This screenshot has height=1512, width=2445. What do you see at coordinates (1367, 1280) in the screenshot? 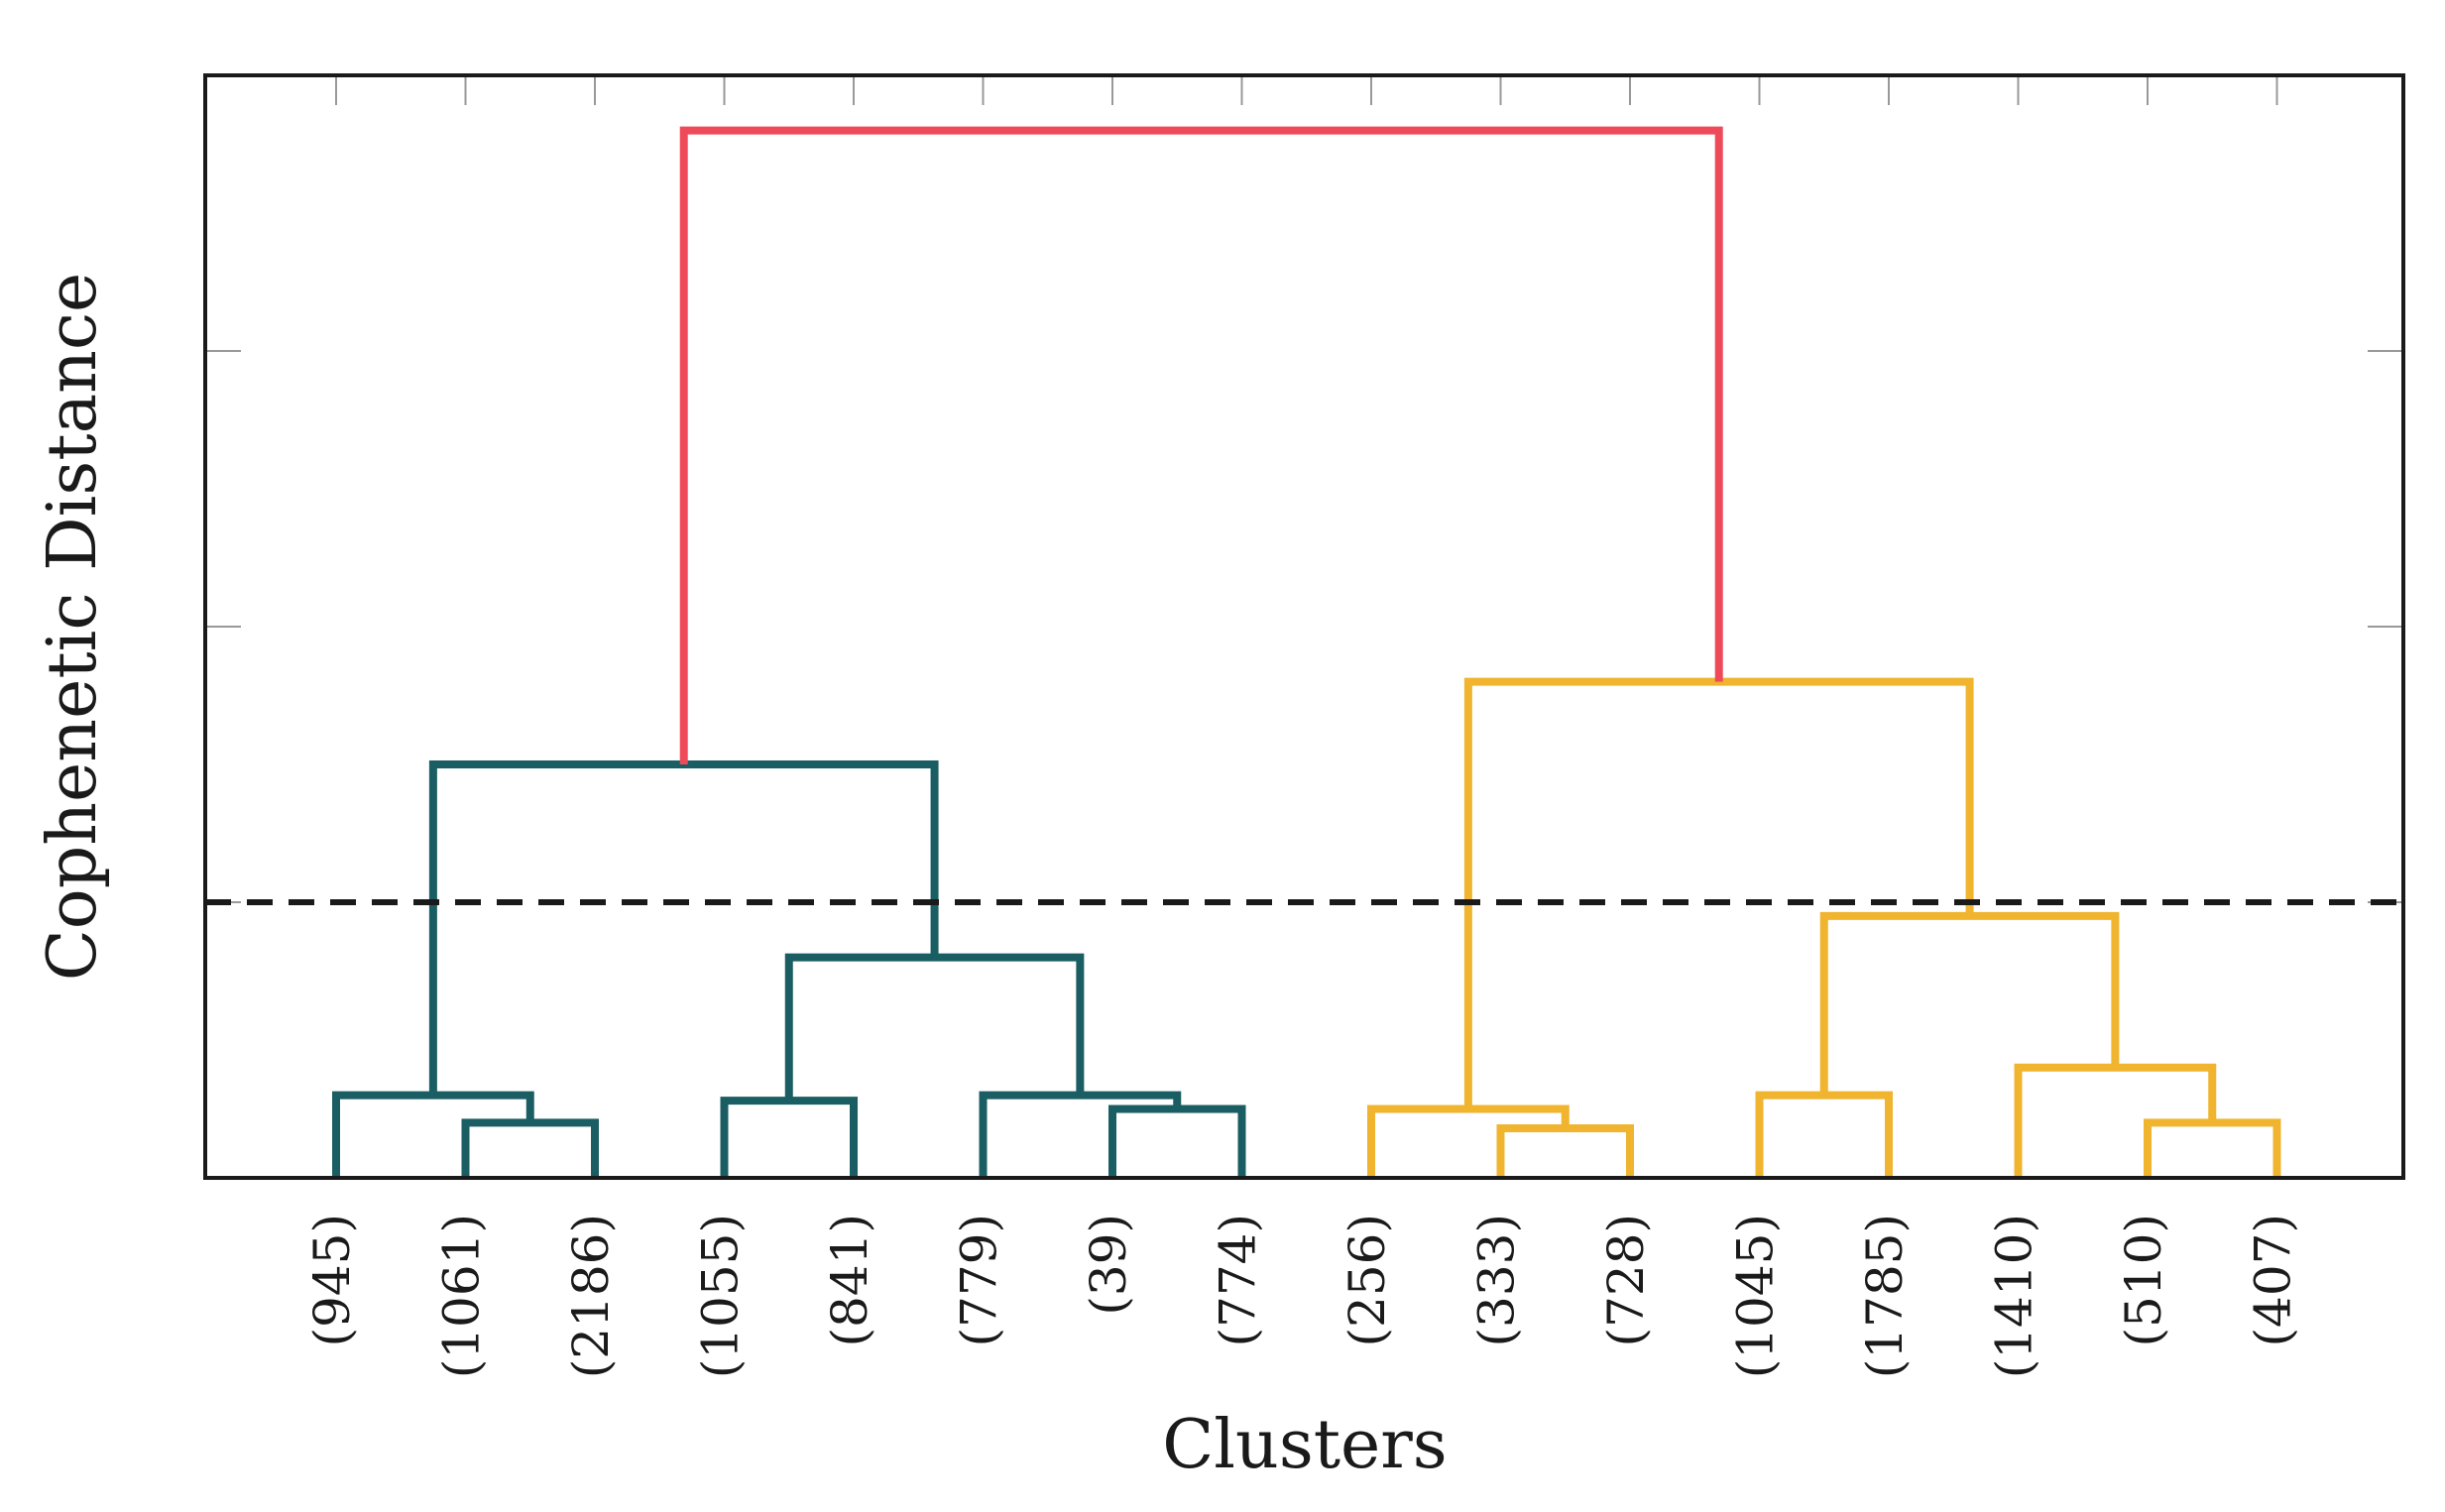
I see `leaf-label: (256)` at bounding box center [1367, 1280].